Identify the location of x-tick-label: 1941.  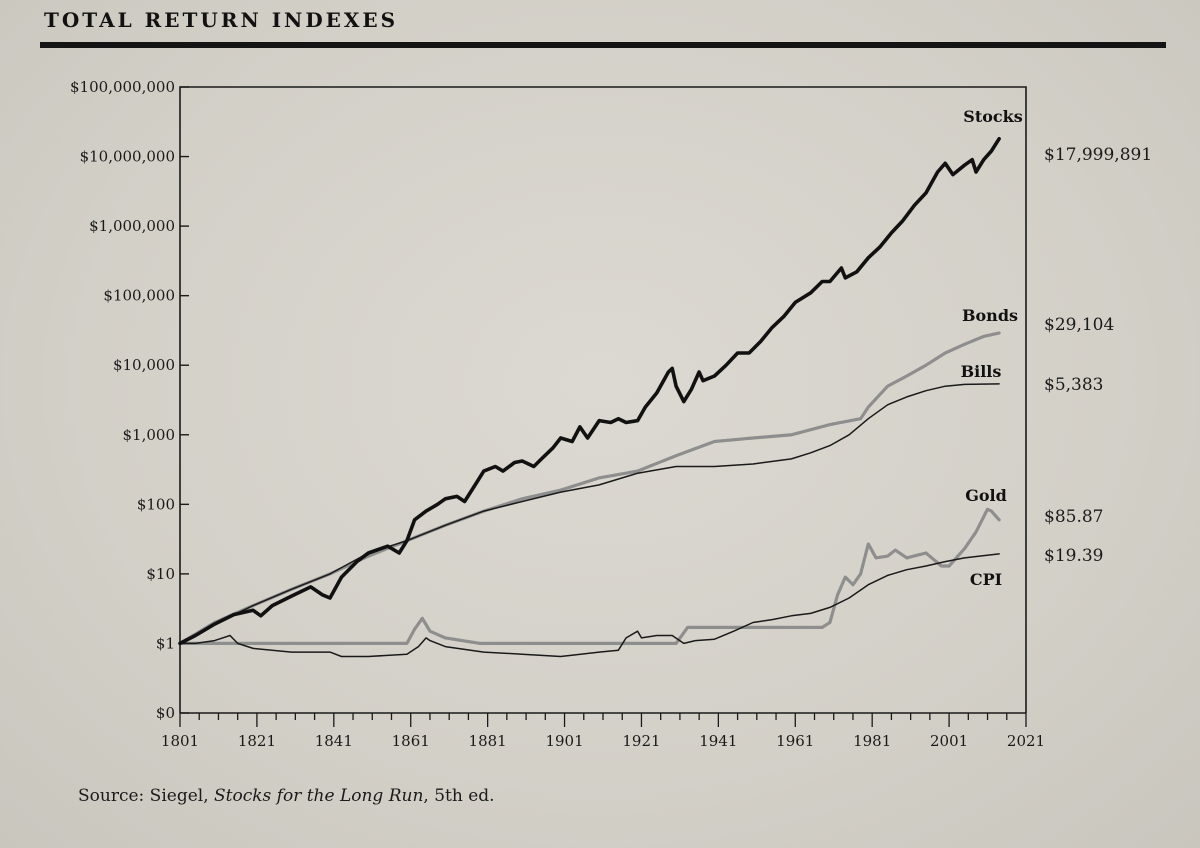
(718, 741).